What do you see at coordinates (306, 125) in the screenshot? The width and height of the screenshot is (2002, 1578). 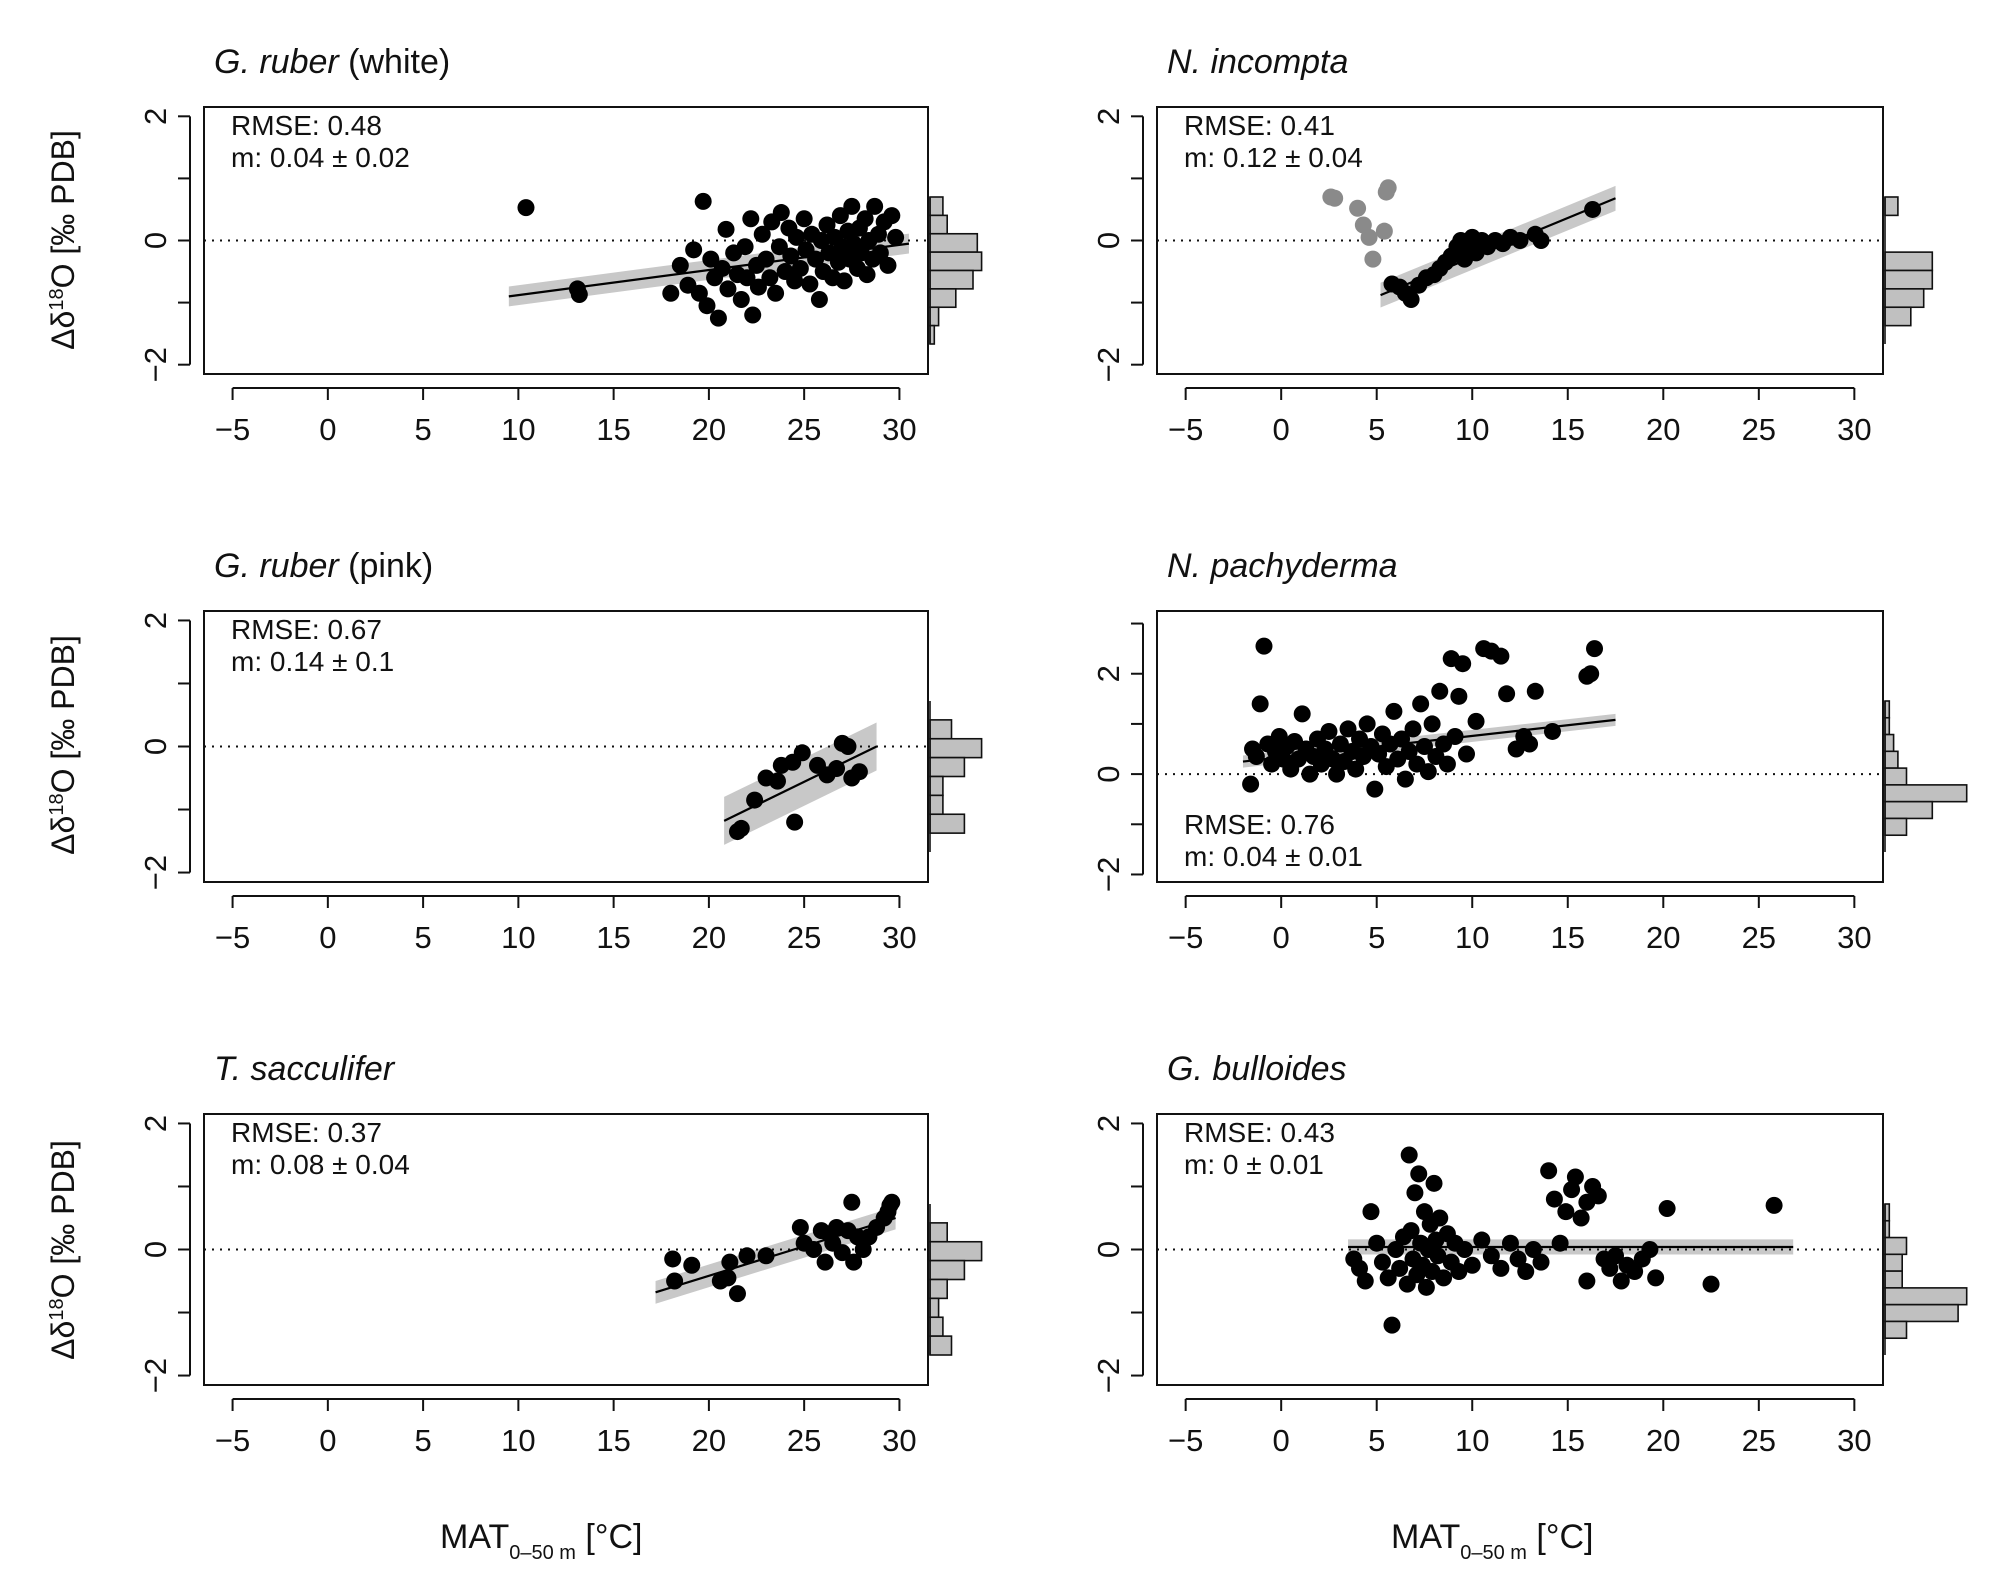 I see `rmse-label: RMSE: 0.48` at bounding box center [306, 125].